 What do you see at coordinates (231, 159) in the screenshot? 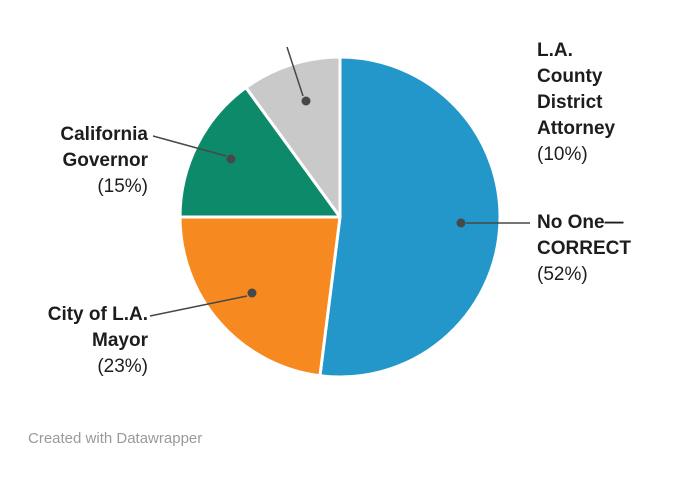
I see `connector-dot-california-governor` at bounding box center [231, 159].